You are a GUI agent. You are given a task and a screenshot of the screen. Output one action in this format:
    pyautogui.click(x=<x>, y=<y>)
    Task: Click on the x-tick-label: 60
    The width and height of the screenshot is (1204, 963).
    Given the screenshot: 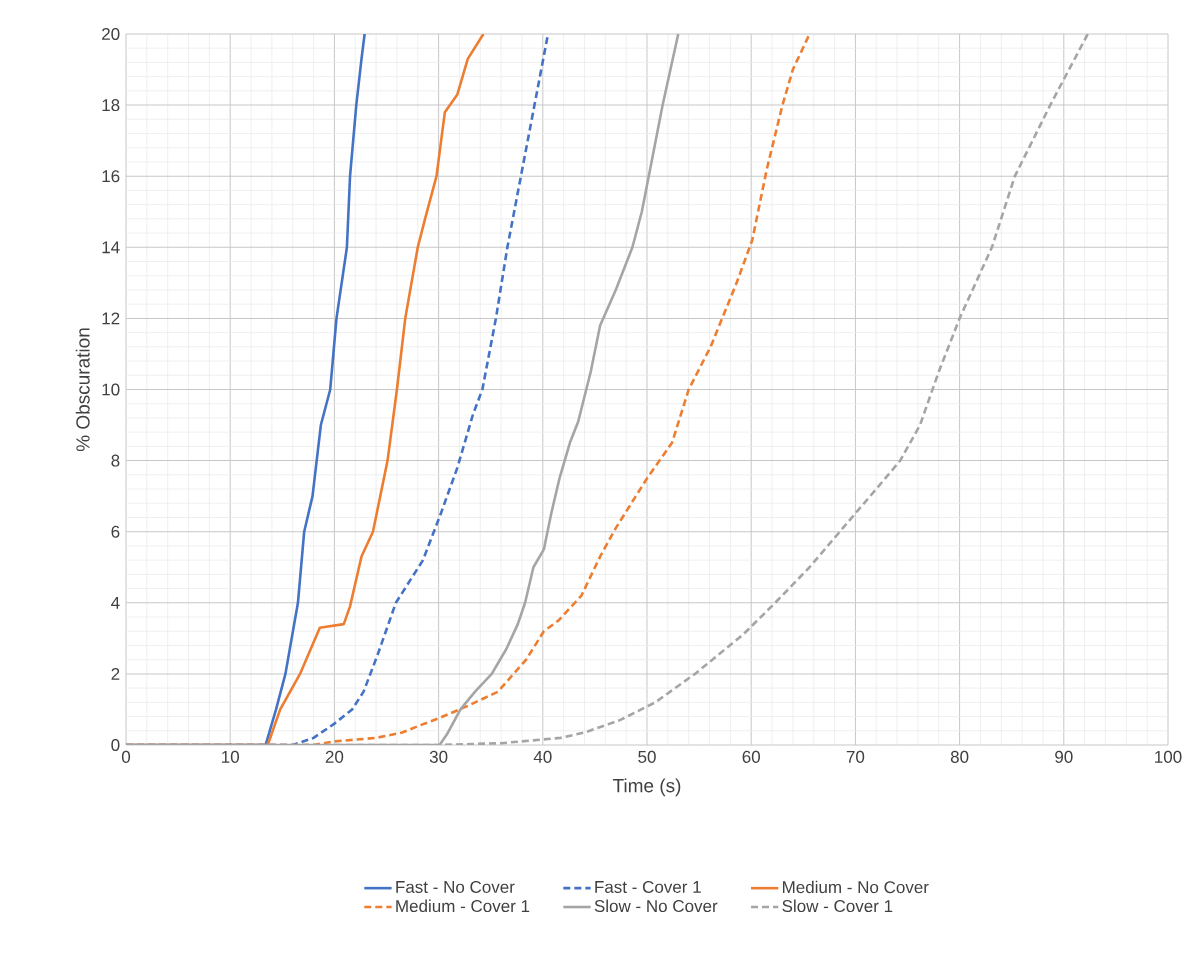 What is the action you would take?
    pyautogui.click(x=751, y=756)
    